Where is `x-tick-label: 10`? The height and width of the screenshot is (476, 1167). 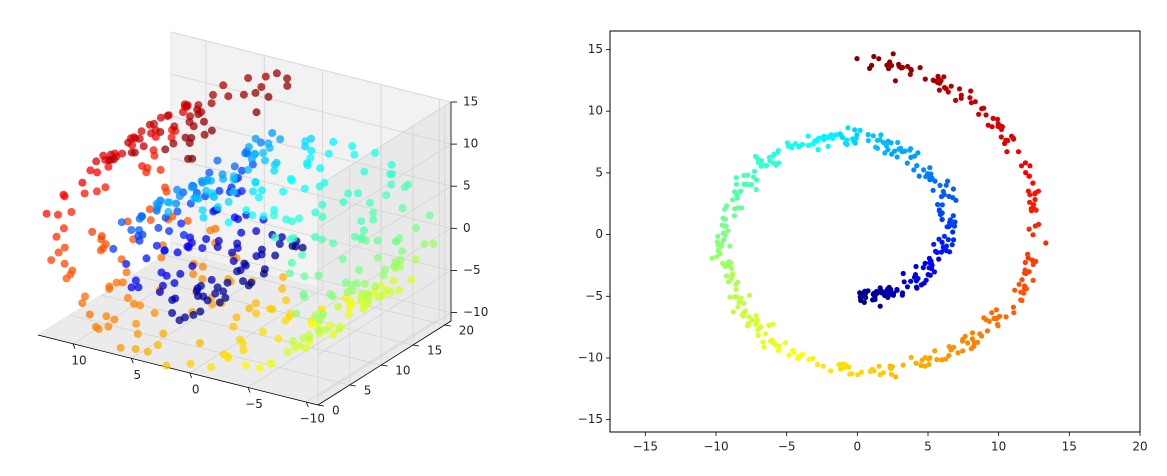
x-tick-label: 10 is located at coordinates (998, 447).